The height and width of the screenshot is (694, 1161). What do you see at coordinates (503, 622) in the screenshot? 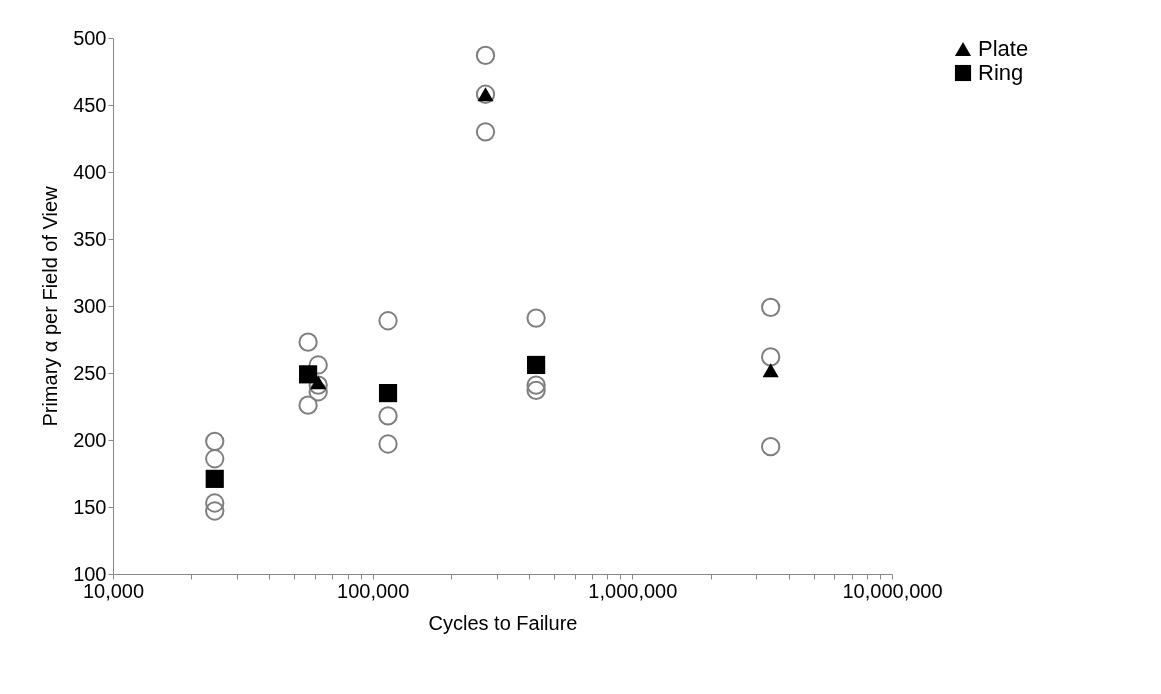
I see `x-axis-title: Cycles to Failure` at bounding box center [503, 622].